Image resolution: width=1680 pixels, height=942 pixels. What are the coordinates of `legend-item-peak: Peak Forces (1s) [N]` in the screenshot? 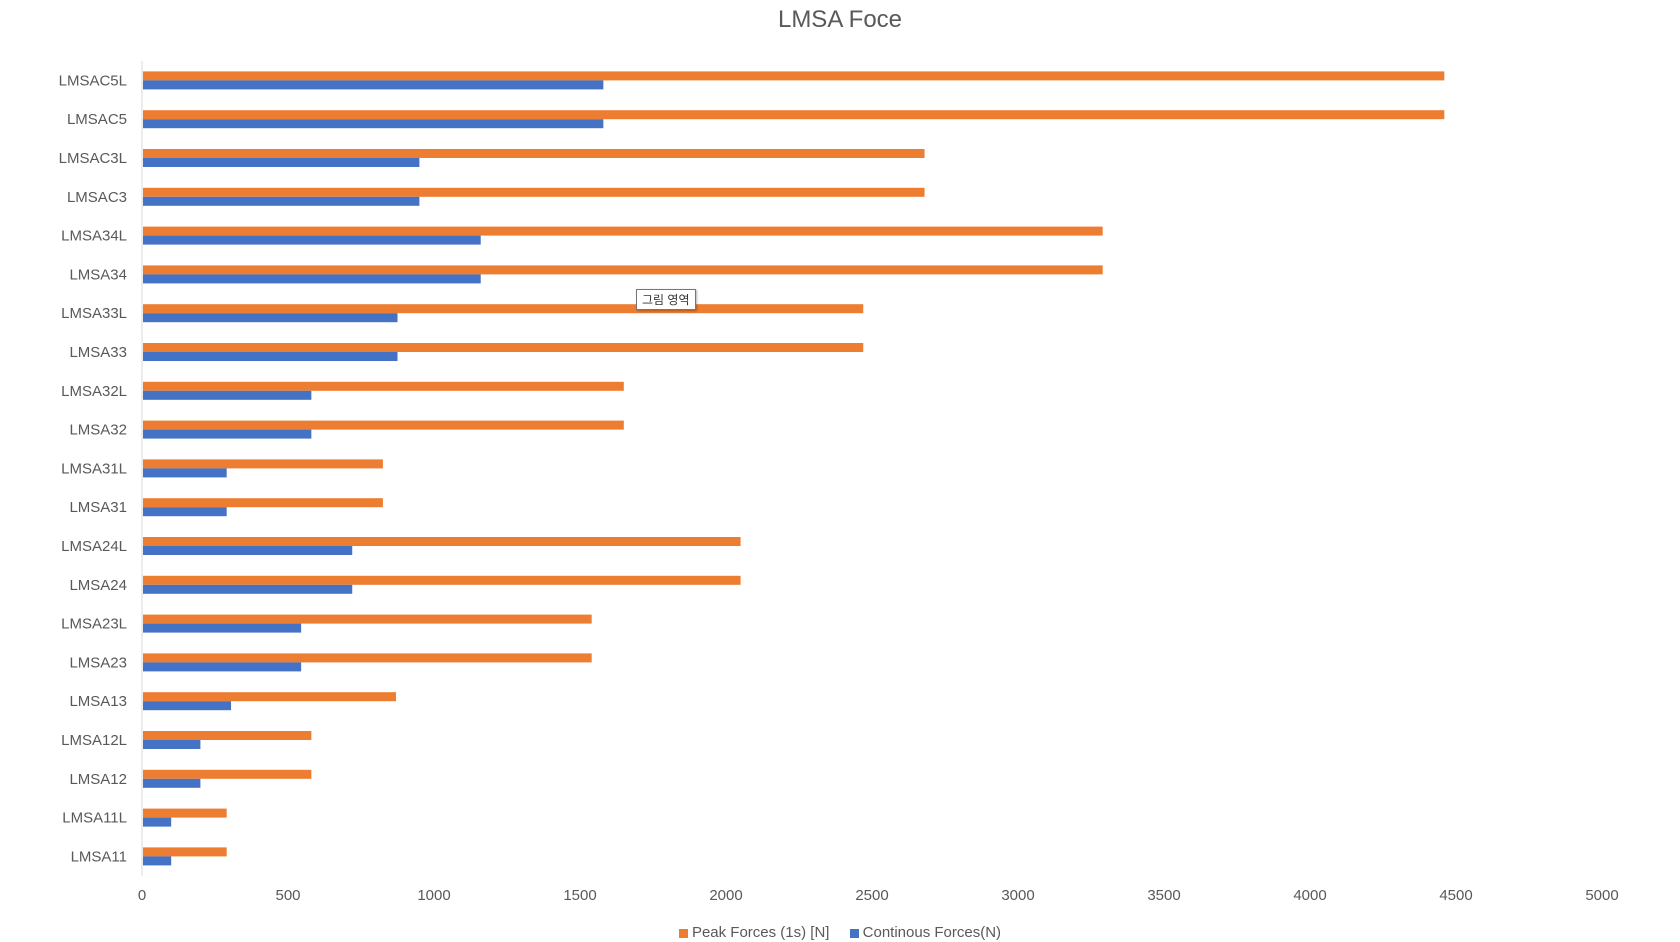 It's located at (754, 932).